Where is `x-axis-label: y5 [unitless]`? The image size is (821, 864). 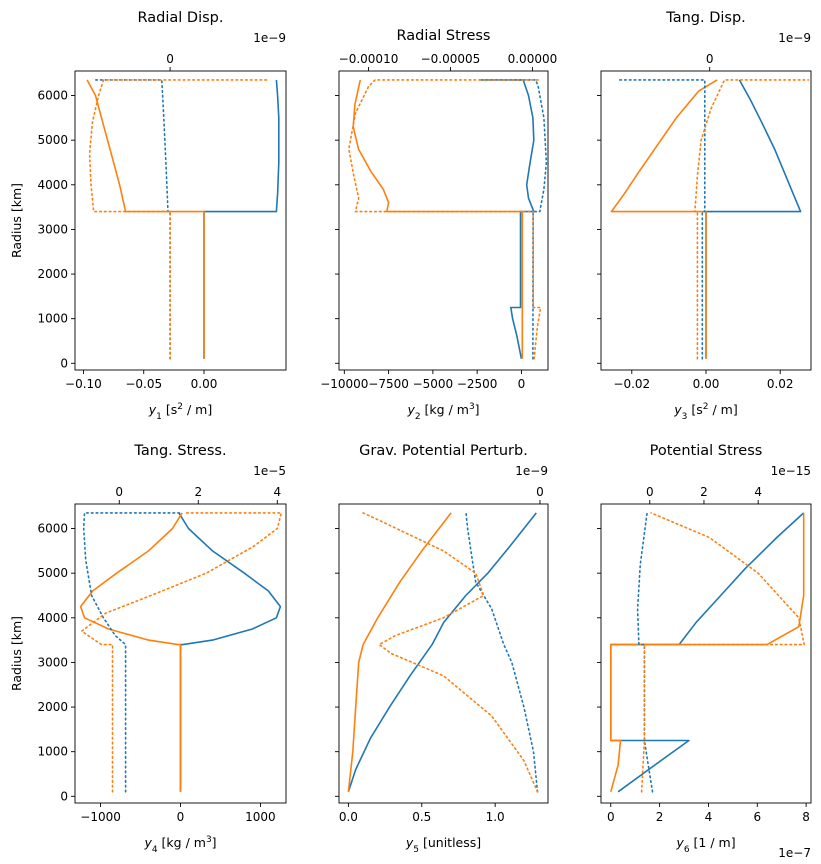 x-axis-label: y5 [unitless] is located at coordinates (443, 845).